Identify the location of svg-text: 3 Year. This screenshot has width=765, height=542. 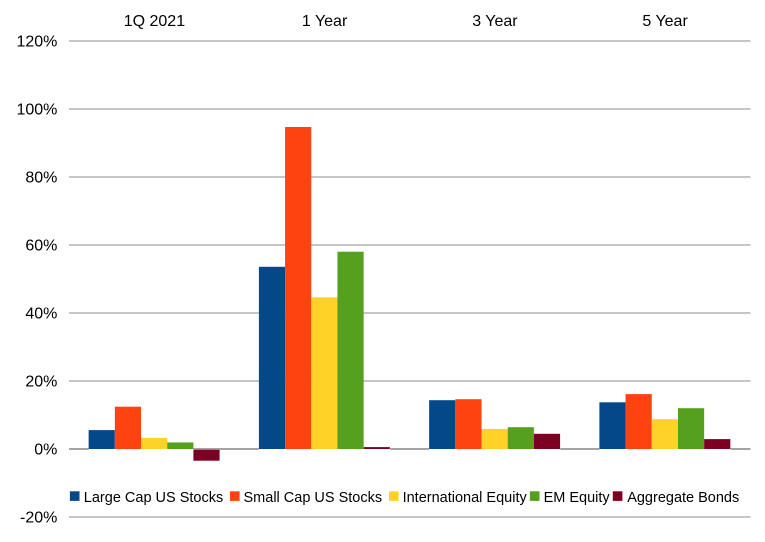
(495, 21).